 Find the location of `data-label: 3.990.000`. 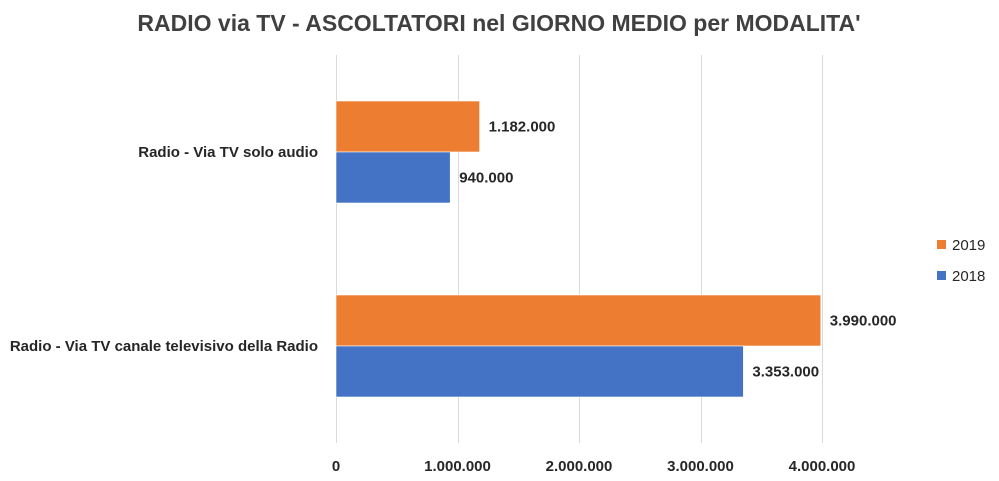

data-label: 3.990.000 is located at coordinates (863, 321).